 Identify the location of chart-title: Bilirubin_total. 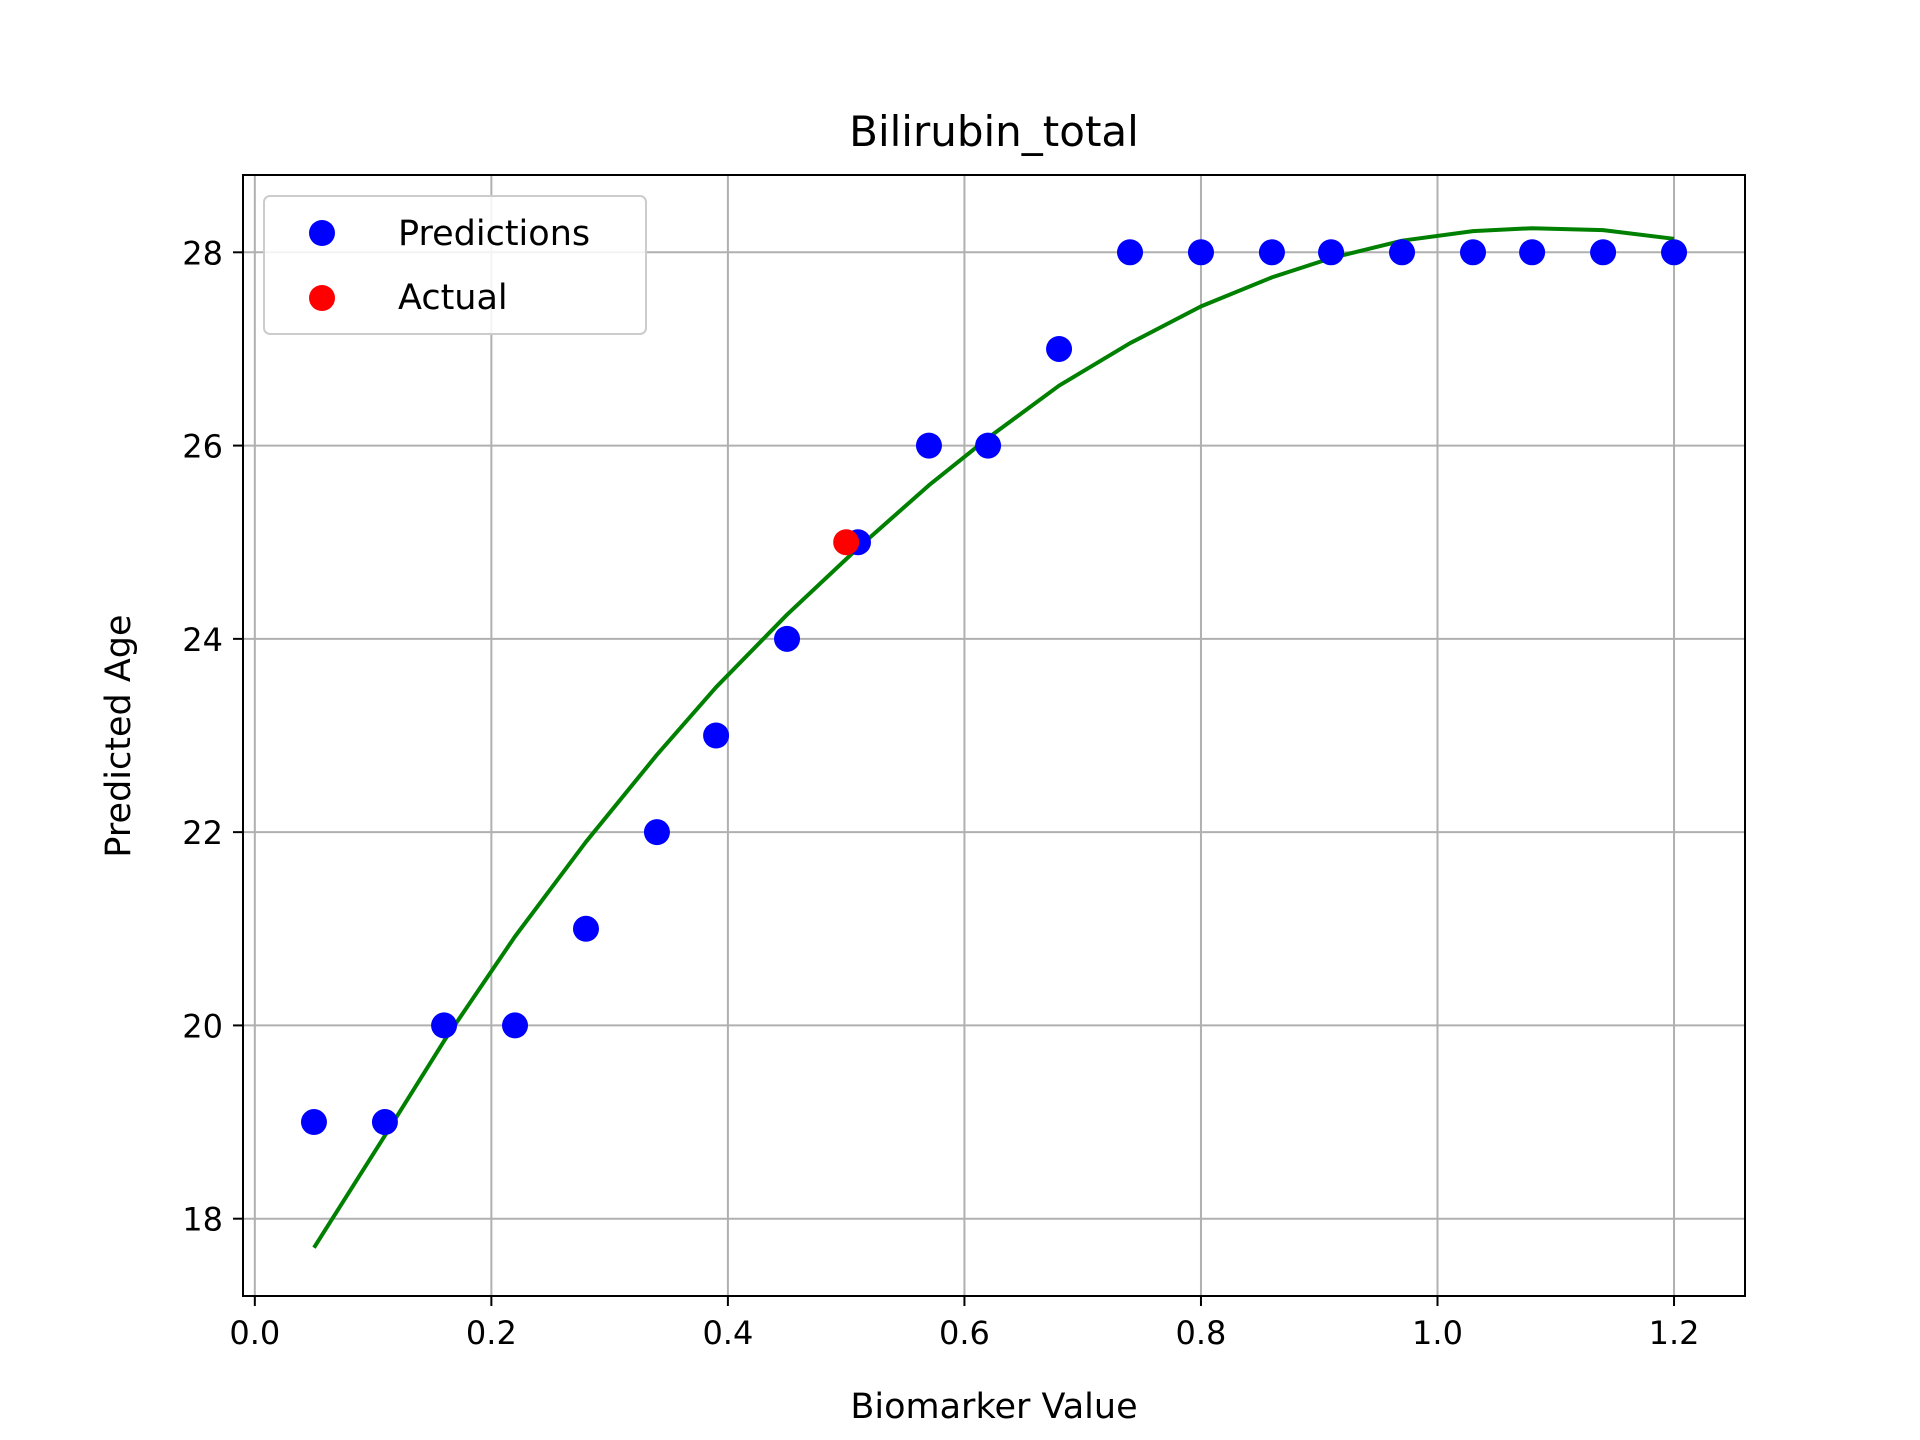
(994, 131).